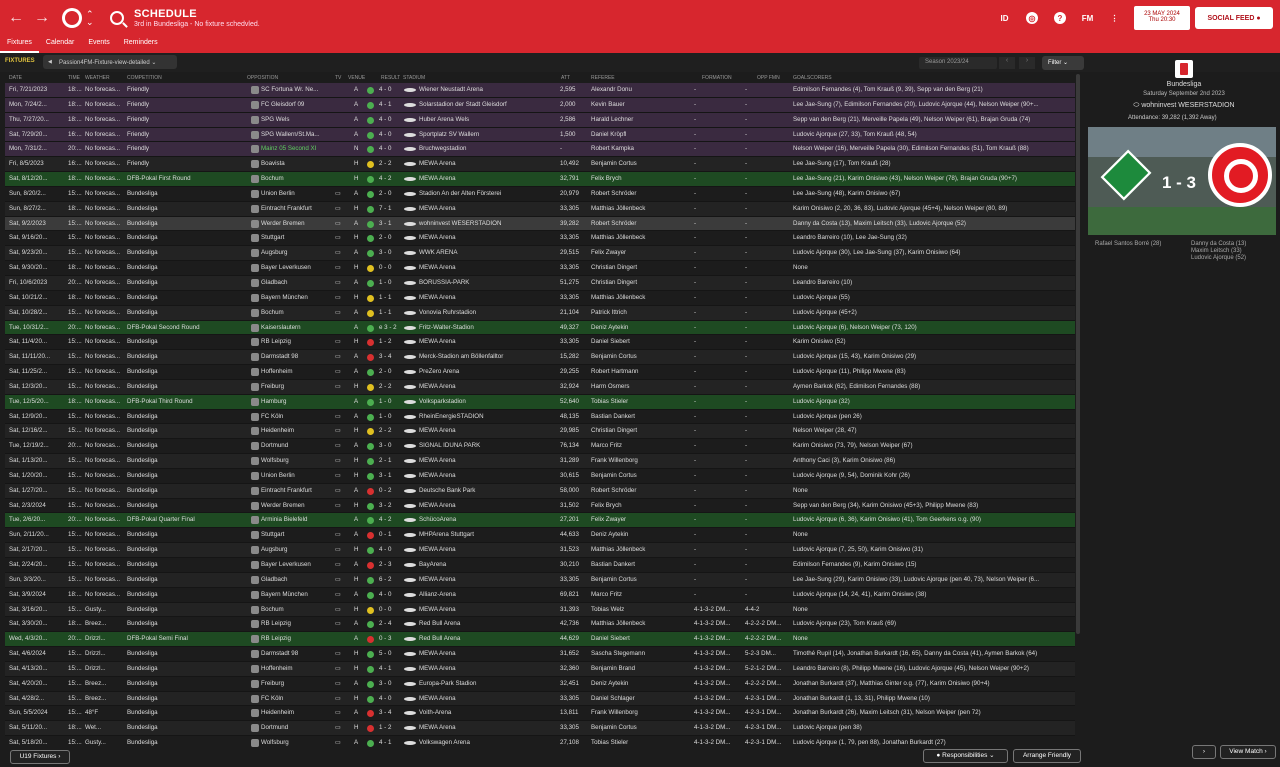 The image size is (1280, 767). I want to click on fixture-opposition: Augsburg, so click(274, 550).